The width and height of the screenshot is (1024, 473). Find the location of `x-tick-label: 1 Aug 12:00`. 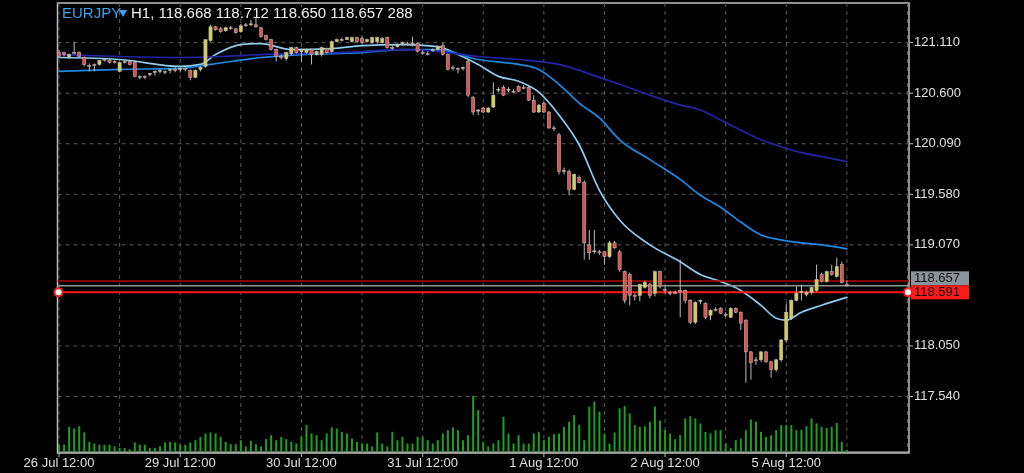

x-tick-label: 1 Aug 12:00 is located at coordinates (544, 462).